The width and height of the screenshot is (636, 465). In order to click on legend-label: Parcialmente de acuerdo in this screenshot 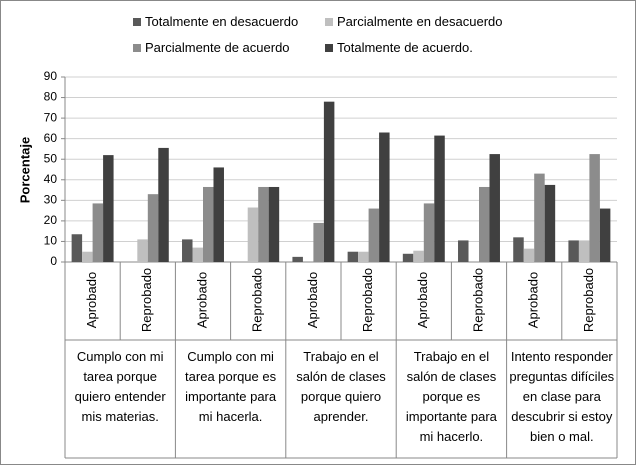, I will do `click(217, 47)`.